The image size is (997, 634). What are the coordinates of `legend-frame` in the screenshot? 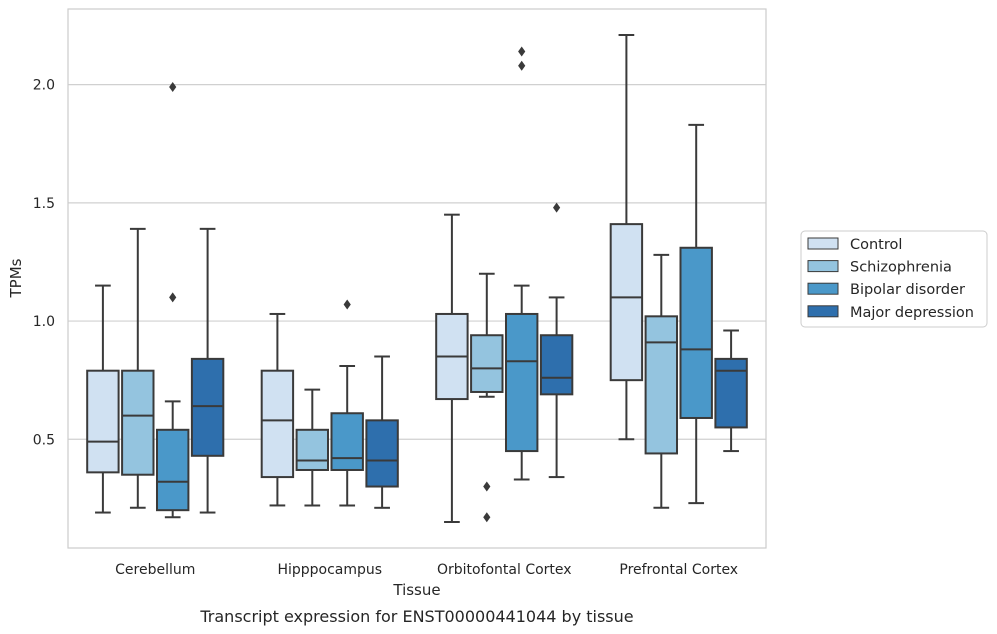 It's located at (894, 279).